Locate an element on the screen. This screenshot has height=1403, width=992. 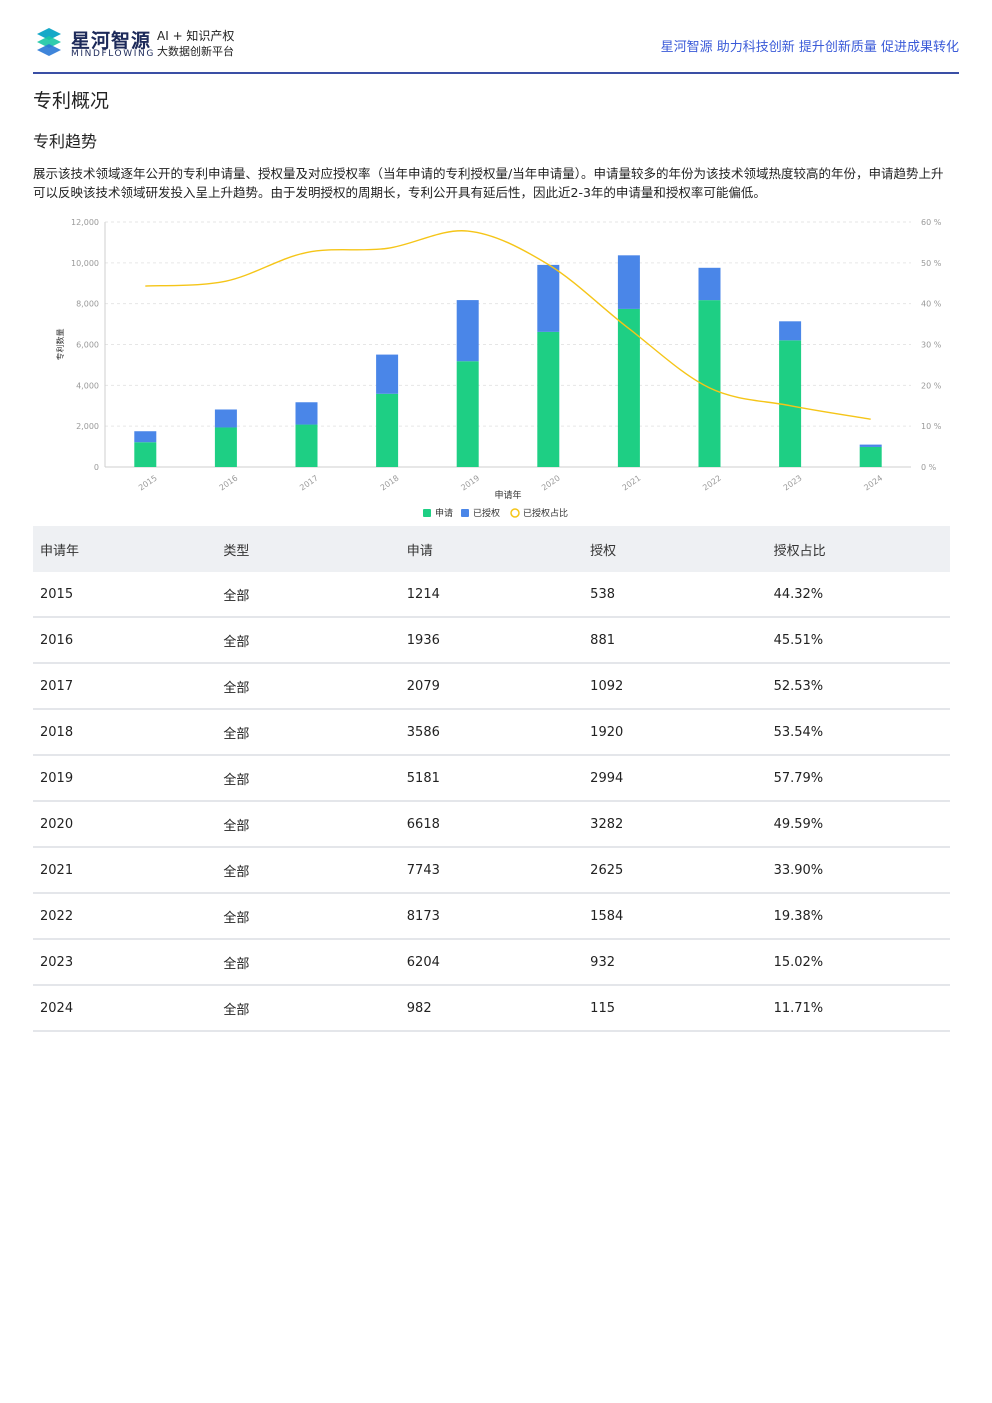
mindflowing-logo-icon is located at coordinates (49, 42).